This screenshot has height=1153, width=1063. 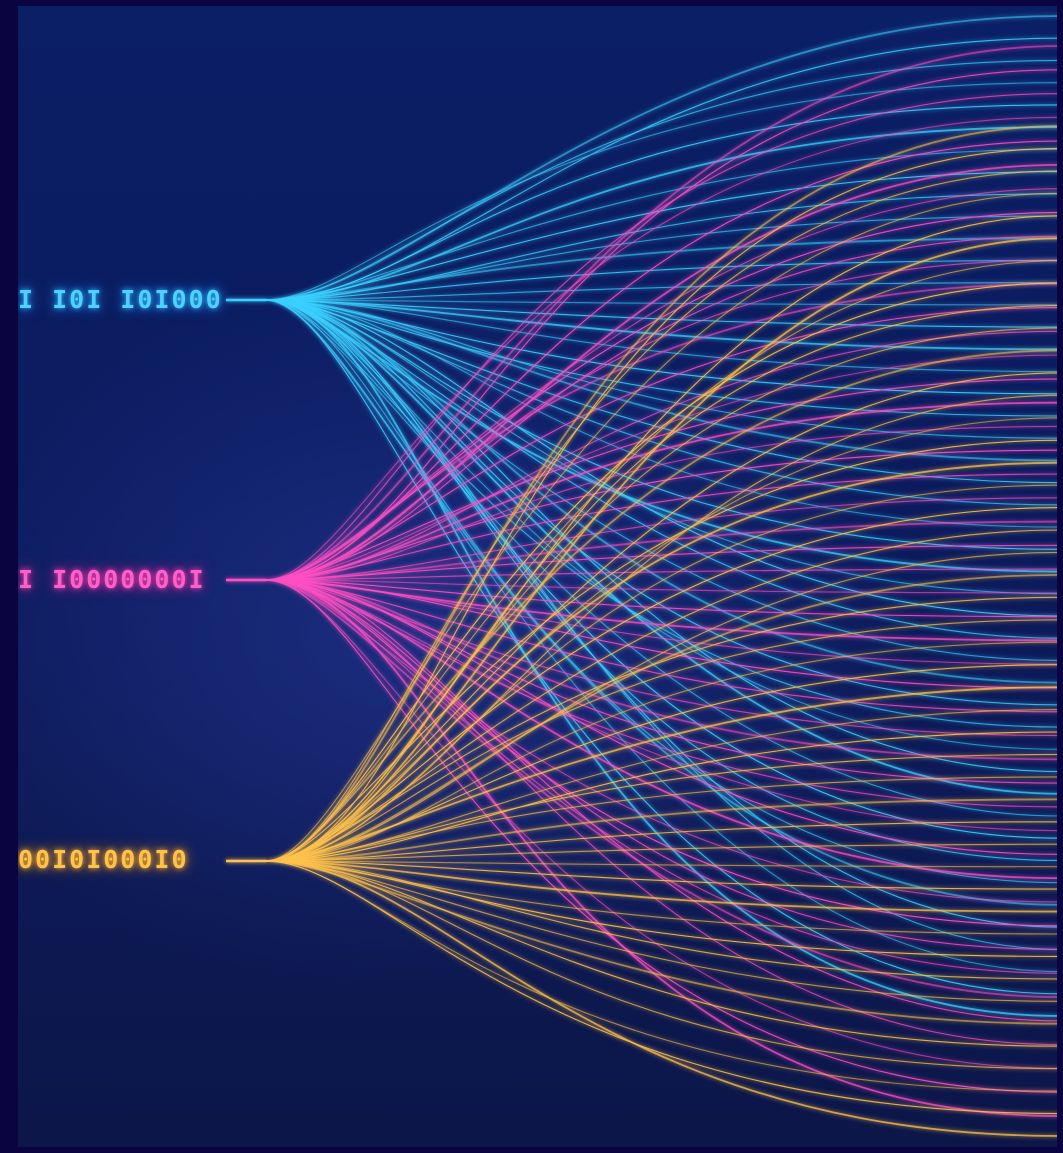 I want to click on binary-stream-gold: 00I0I000I0, so click(x=103, y=859).